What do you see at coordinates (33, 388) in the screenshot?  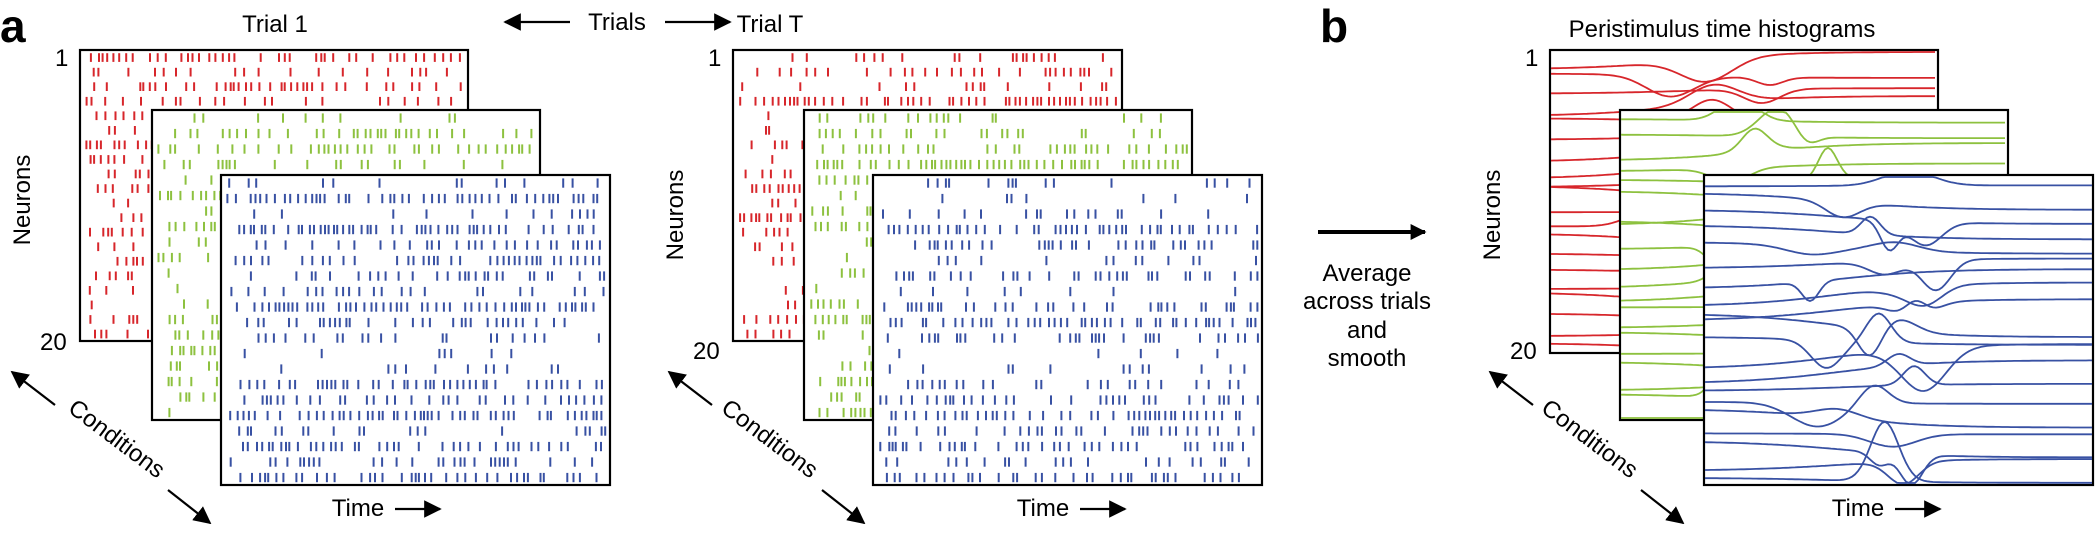 I see `trial-1-conditions-arrow-up` at bounding box center [33, 388].